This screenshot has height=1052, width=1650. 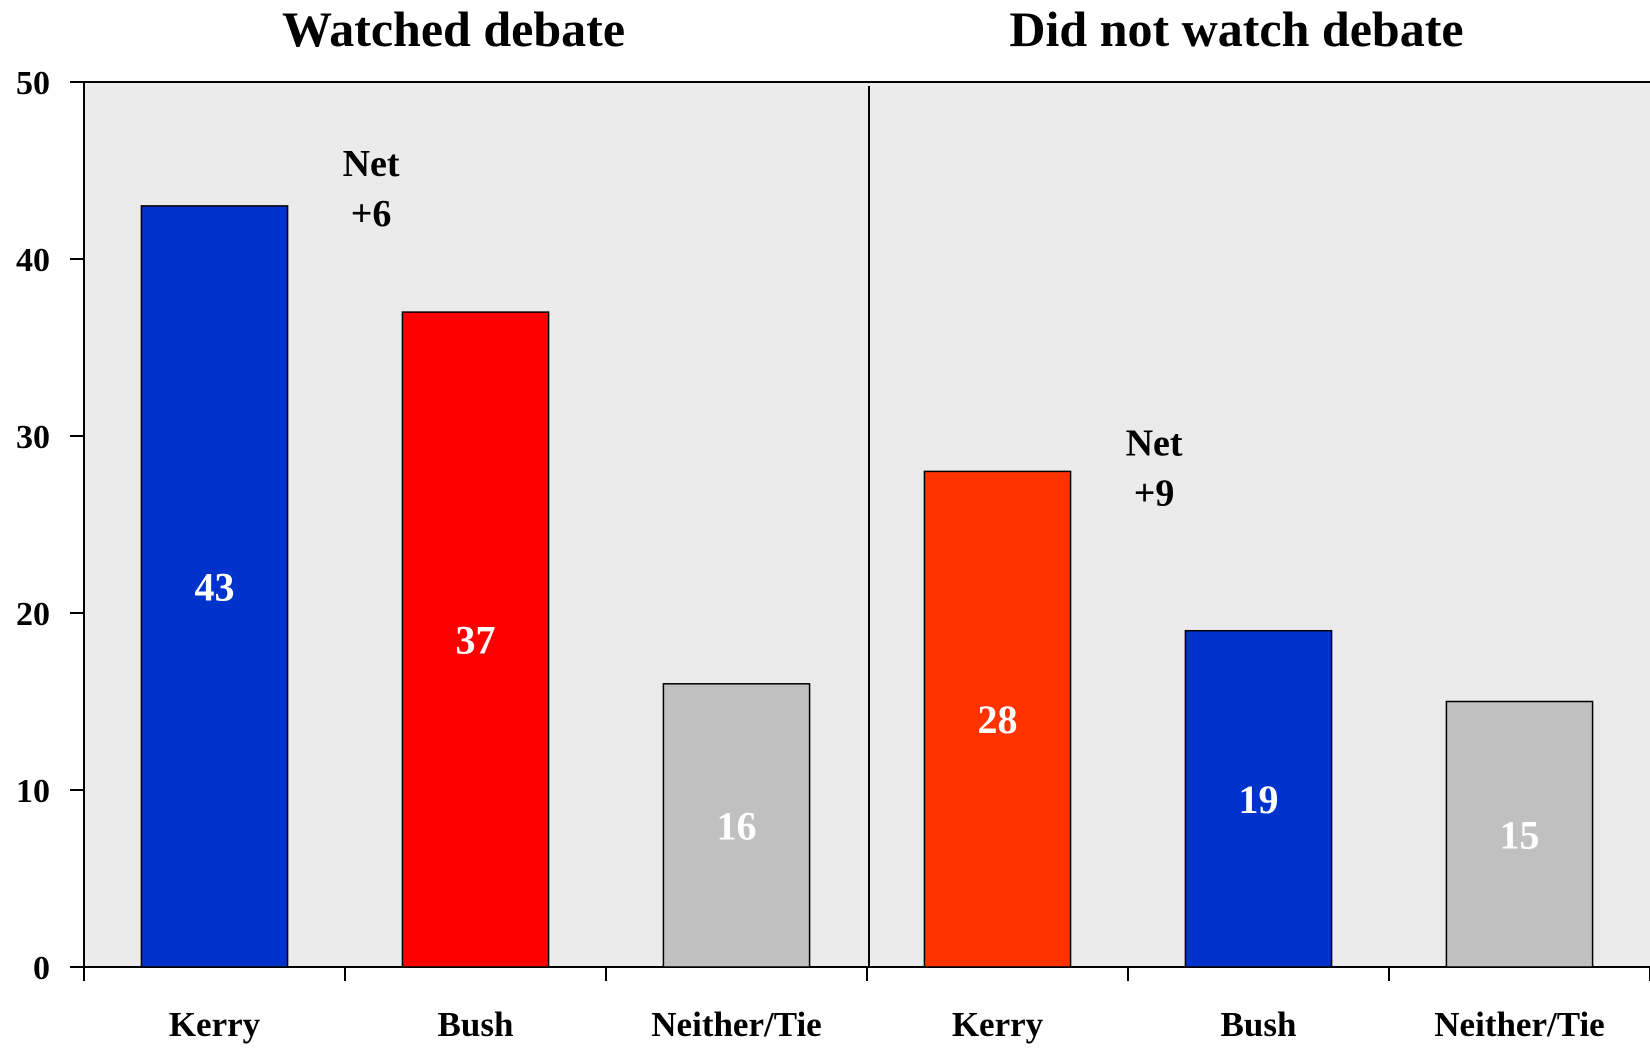 I want to click on data-label: 43, so click(x=215, y=586).